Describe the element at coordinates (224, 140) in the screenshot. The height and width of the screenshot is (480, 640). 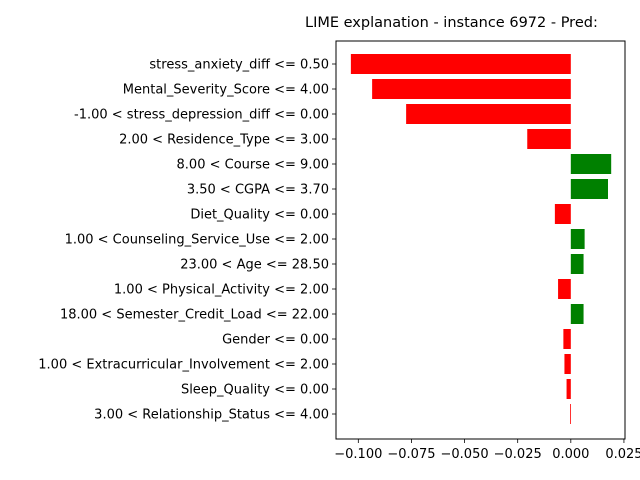
I see `category-label: 2.00 < Residence_Type <= 3.00` at that location.